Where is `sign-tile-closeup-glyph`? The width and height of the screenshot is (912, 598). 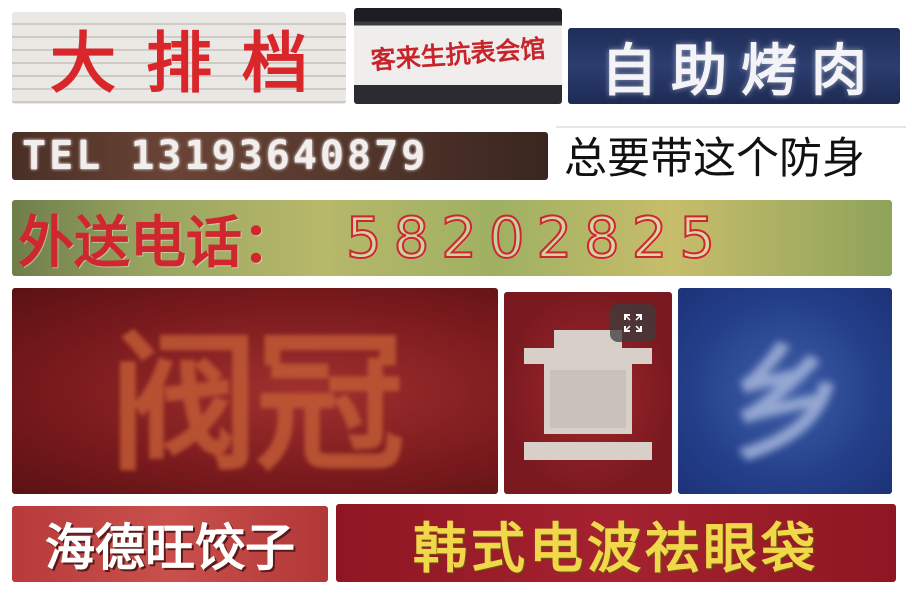
sign-tile-closeup-glyph is located at coordinates (588, 393).